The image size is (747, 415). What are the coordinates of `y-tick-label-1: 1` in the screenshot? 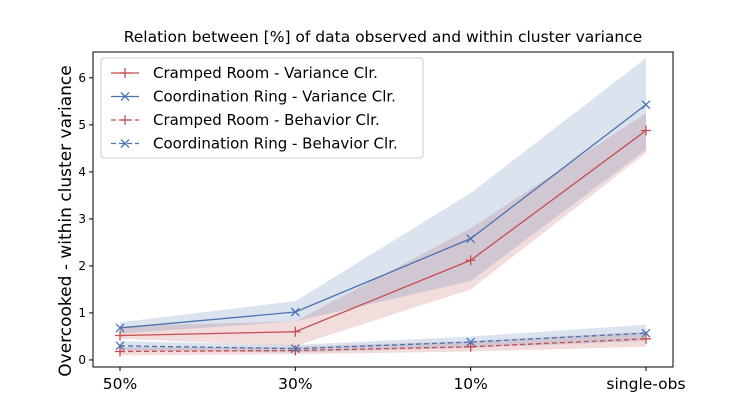 It's located at (82, 313).